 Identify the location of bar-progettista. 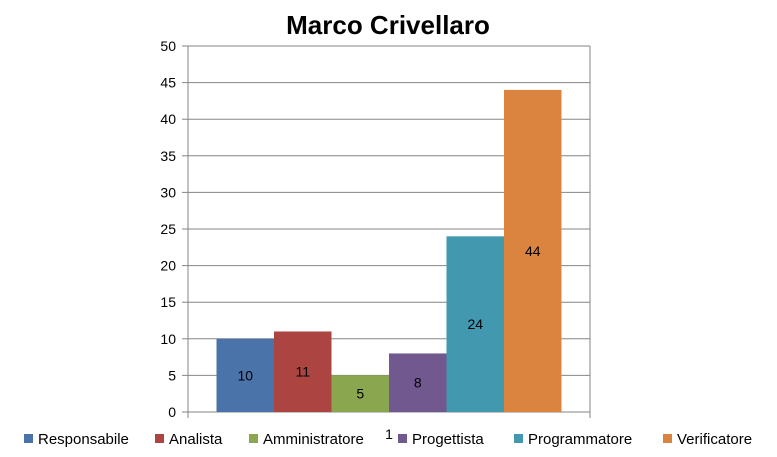
(418, 382).